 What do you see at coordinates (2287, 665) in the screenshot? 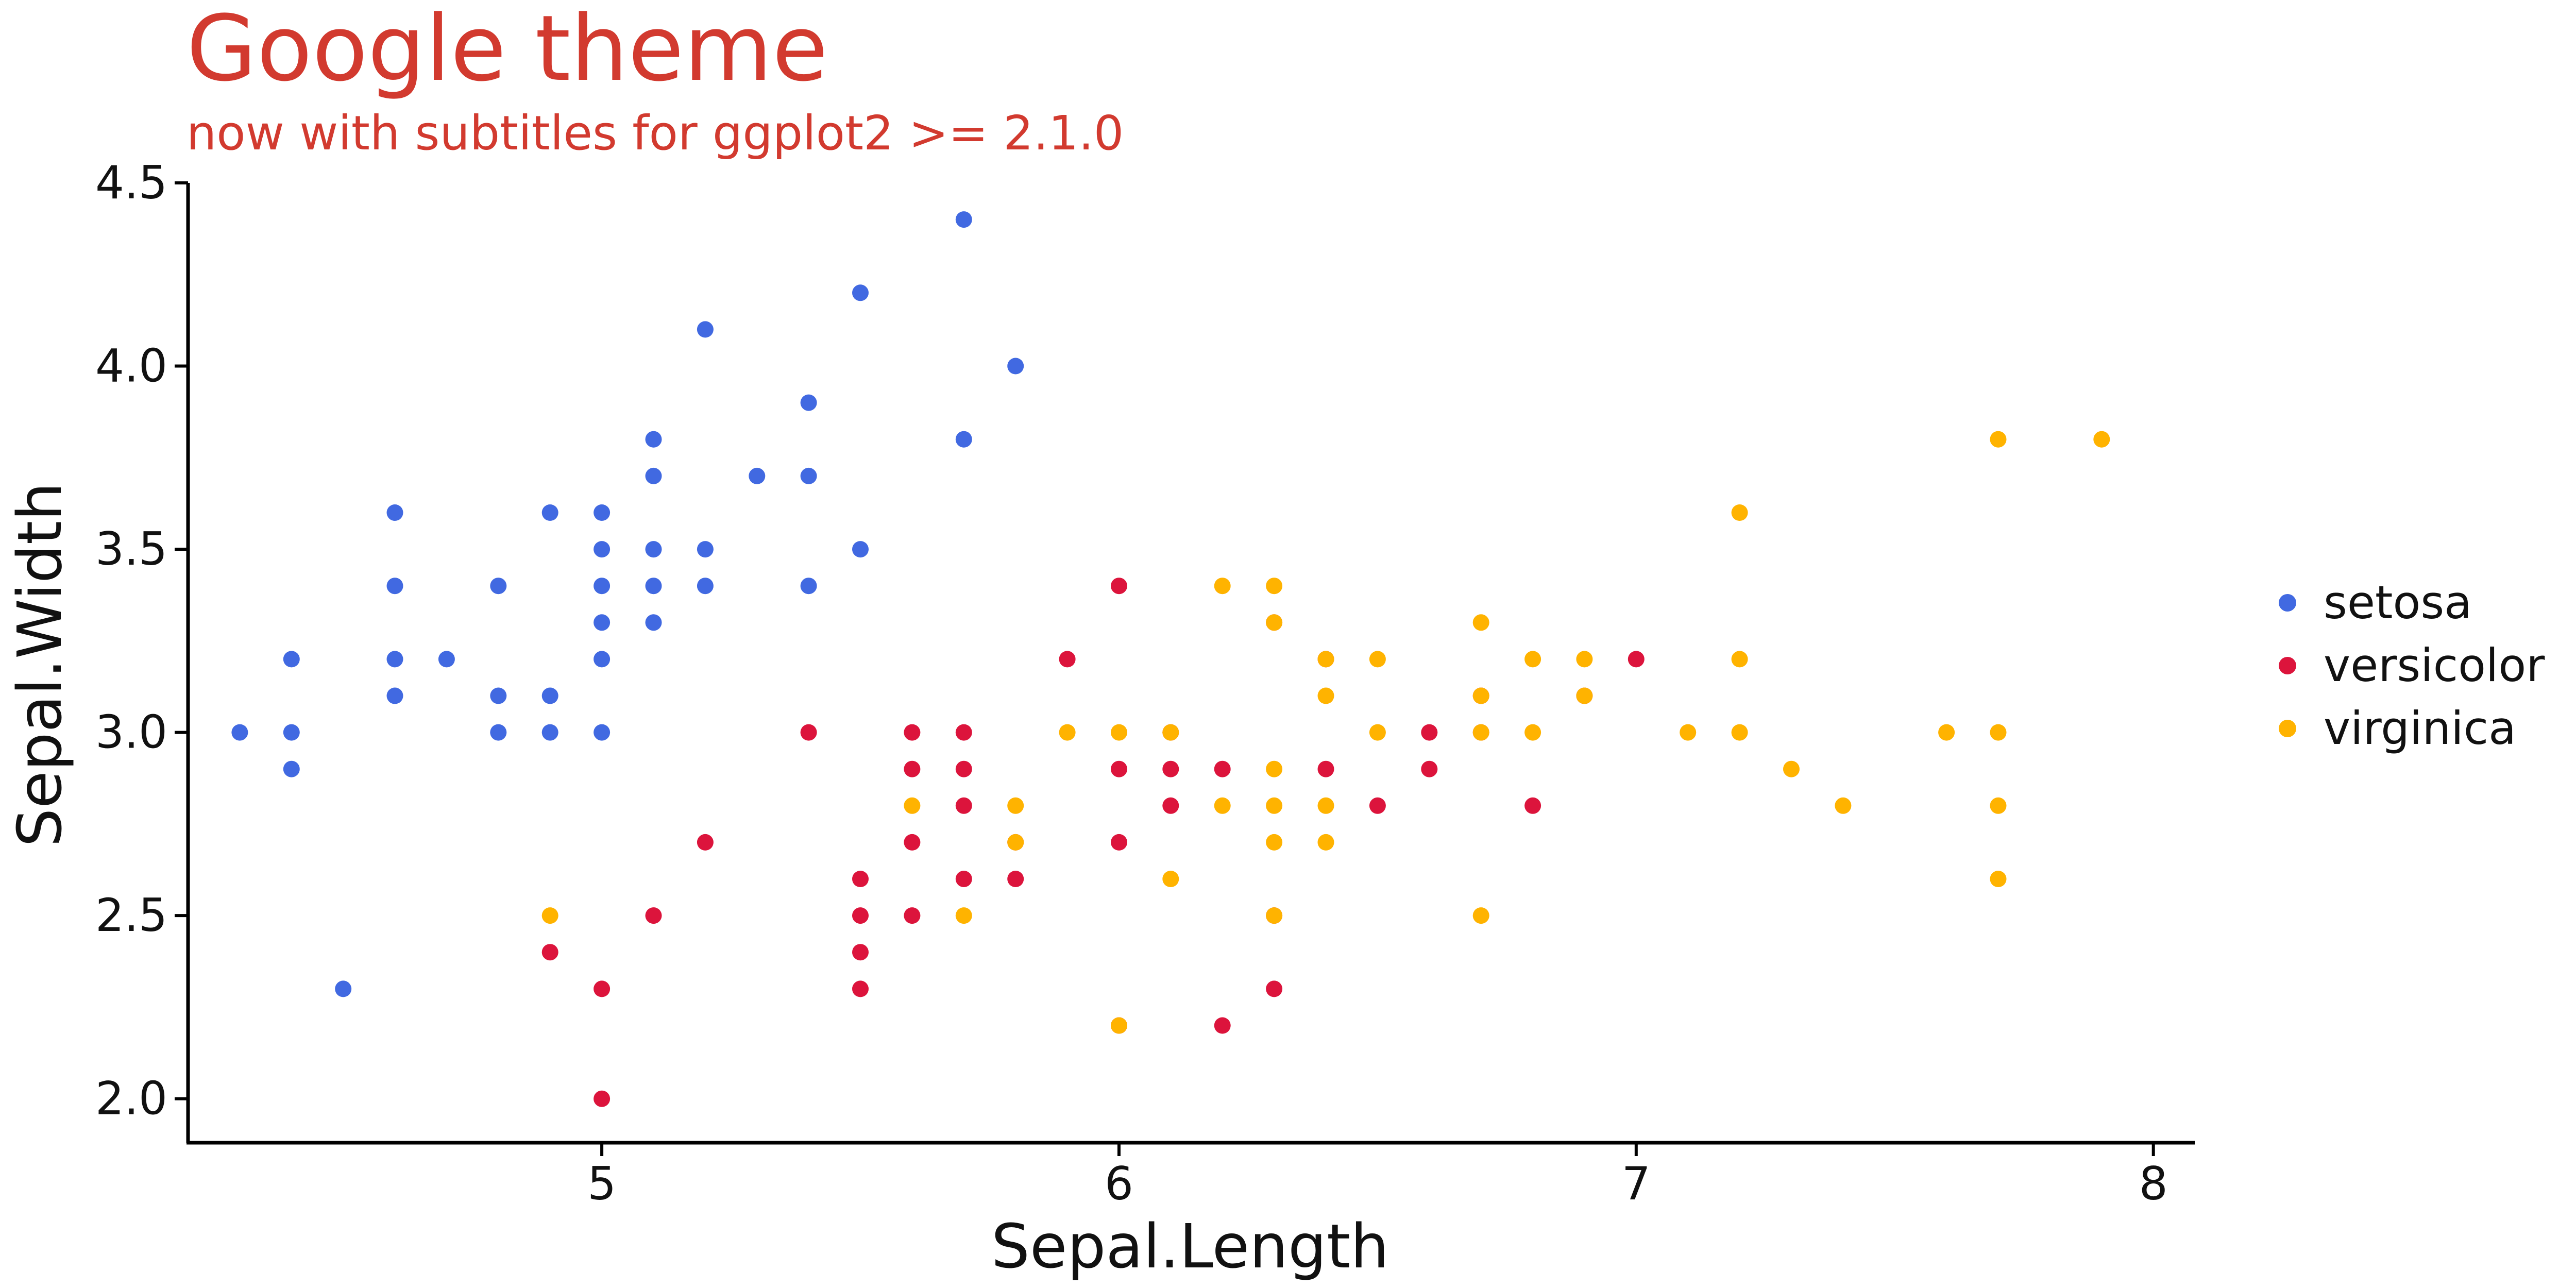
I see `legend-key-versicolor` at bounding box center [2287, 665].